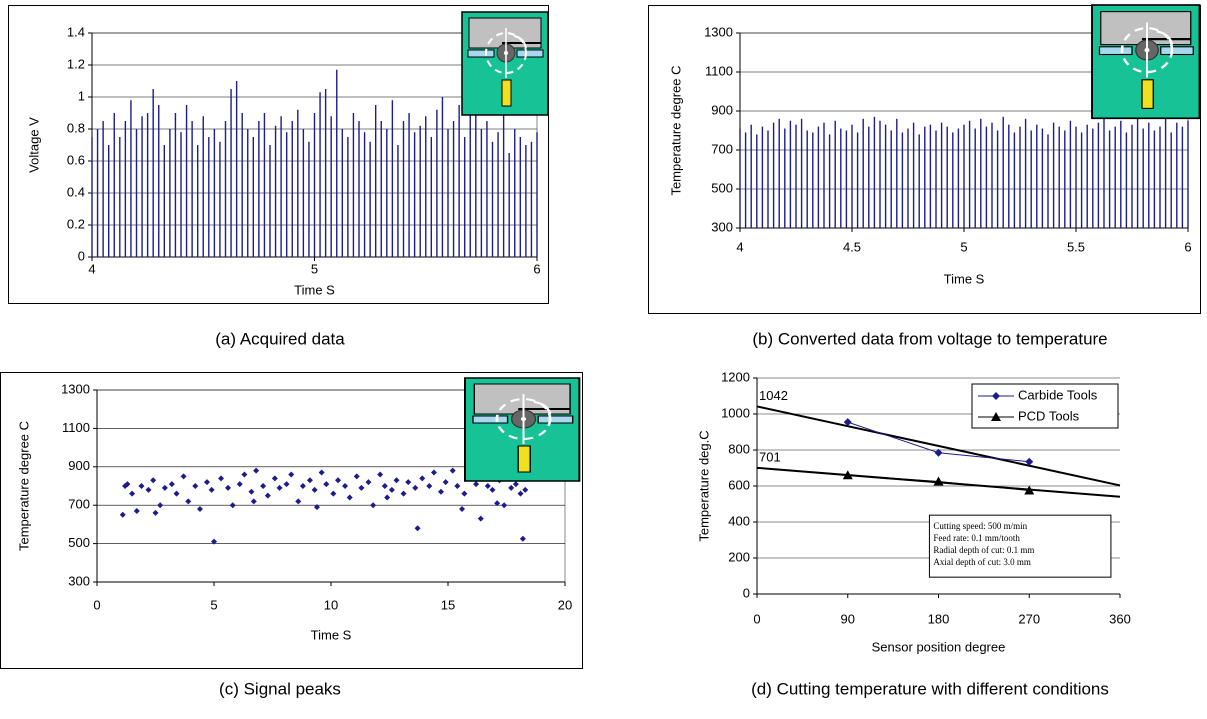 The image size is (1207, 719). Describe the element at coordinates (981, 562) in the screenshot. I see `annotation-text: Axial depth of cut: 3.0 mm` at that location.